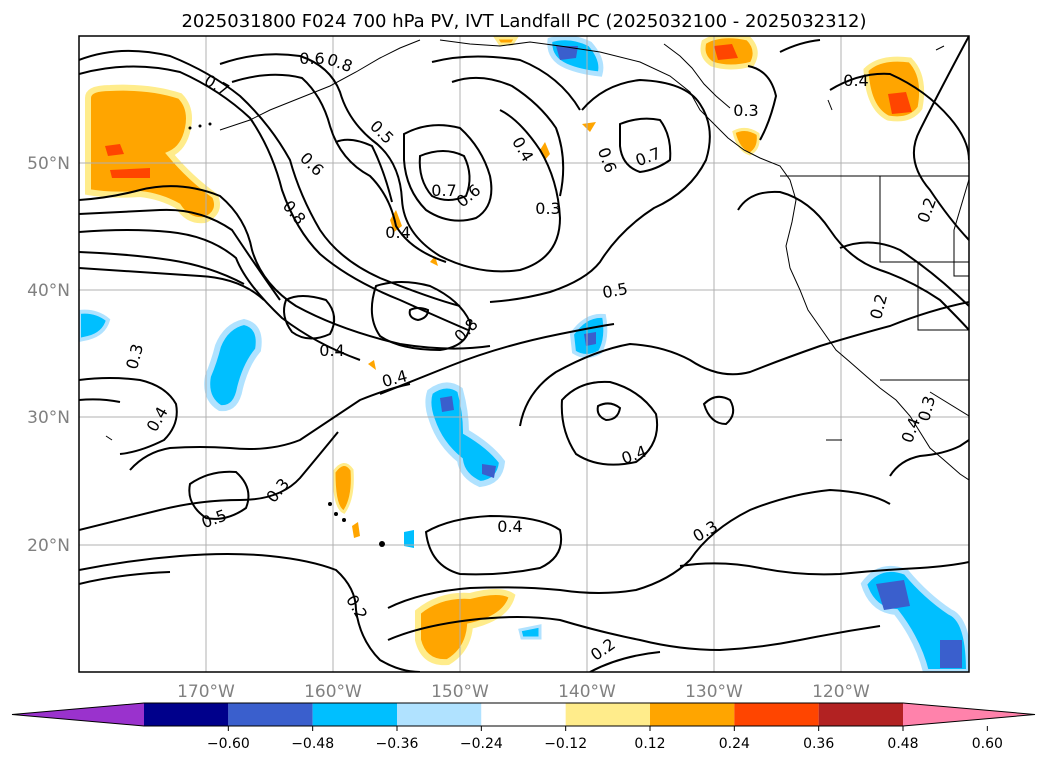 The height and width of the screenshot is (765, 1047). Describe the element at coordinates (649, 744) in the screenshot. I see `colorbar-tick-label: 0.12` at that location.